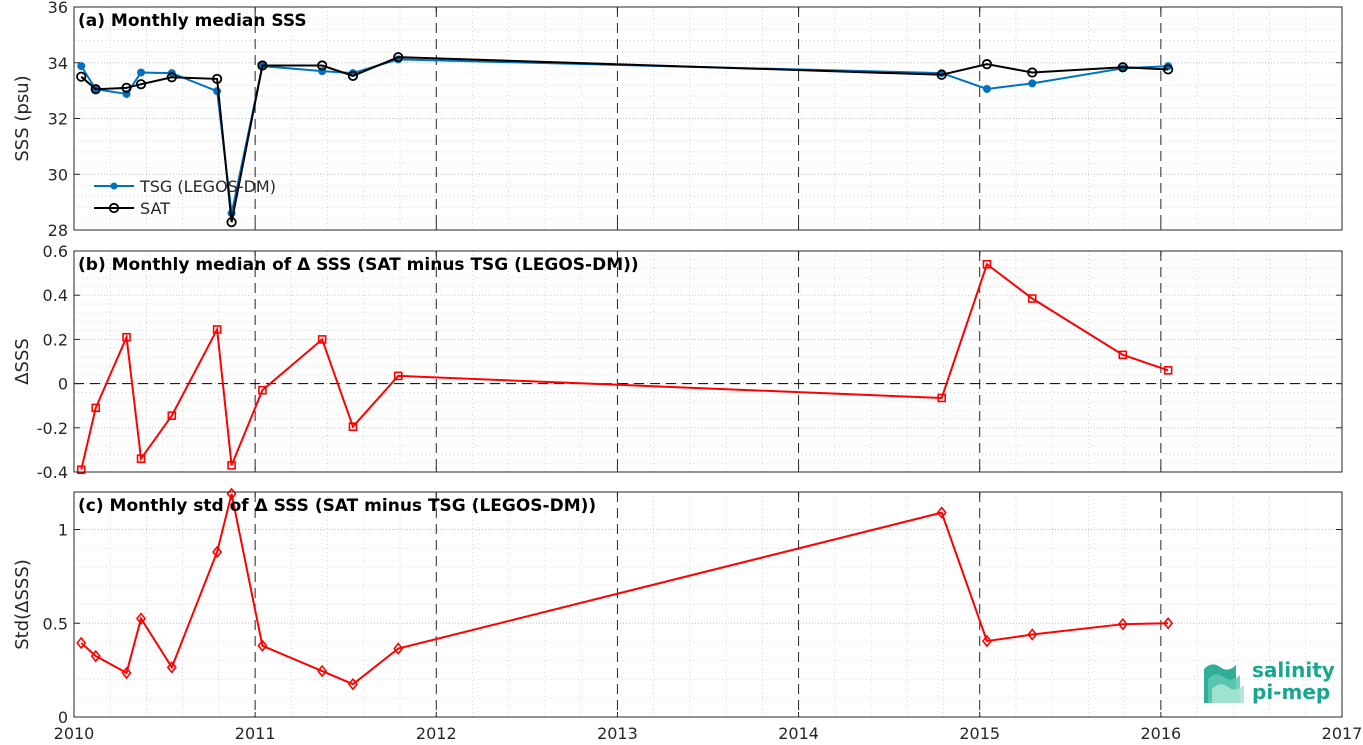 This screenshot has width=1363, height=745. I want to click on y-tick-label: 34, so click(58, 63).